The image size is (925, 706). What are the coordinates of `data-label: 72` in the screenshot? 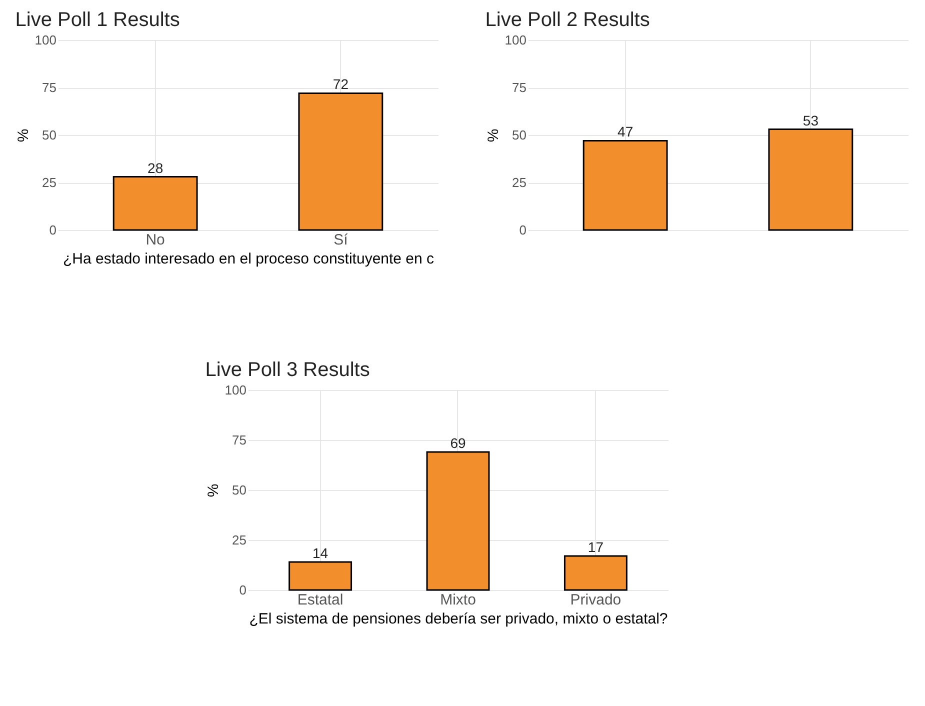 It's located at (340, 84).